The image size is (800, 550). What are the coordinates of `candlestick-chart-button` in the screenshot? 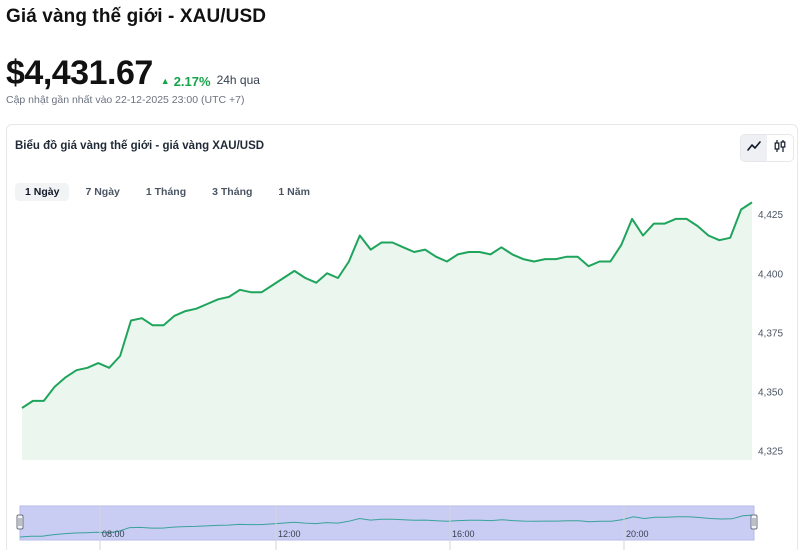 It's located at (780, 148).